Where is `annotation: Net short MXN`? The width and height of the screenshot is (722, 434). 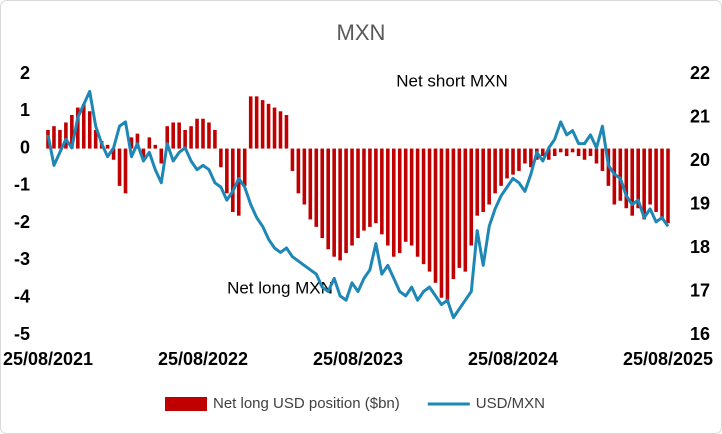
annotation: Net short MXN is located at coordinates (451, 80).